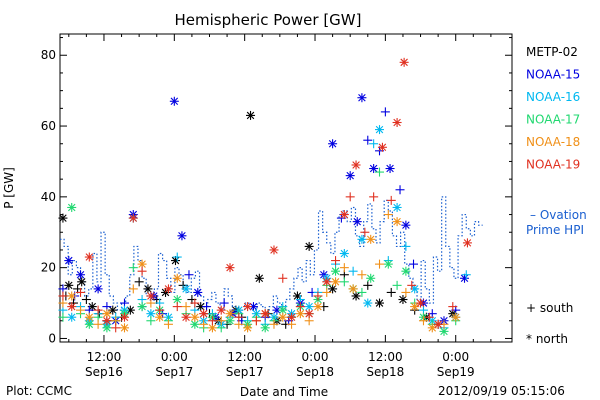 Image resolution: width=600 pixels, height=400 pixels. I want to click on timestamp: 2012/09/19 05:15:06, so click(501, 391).